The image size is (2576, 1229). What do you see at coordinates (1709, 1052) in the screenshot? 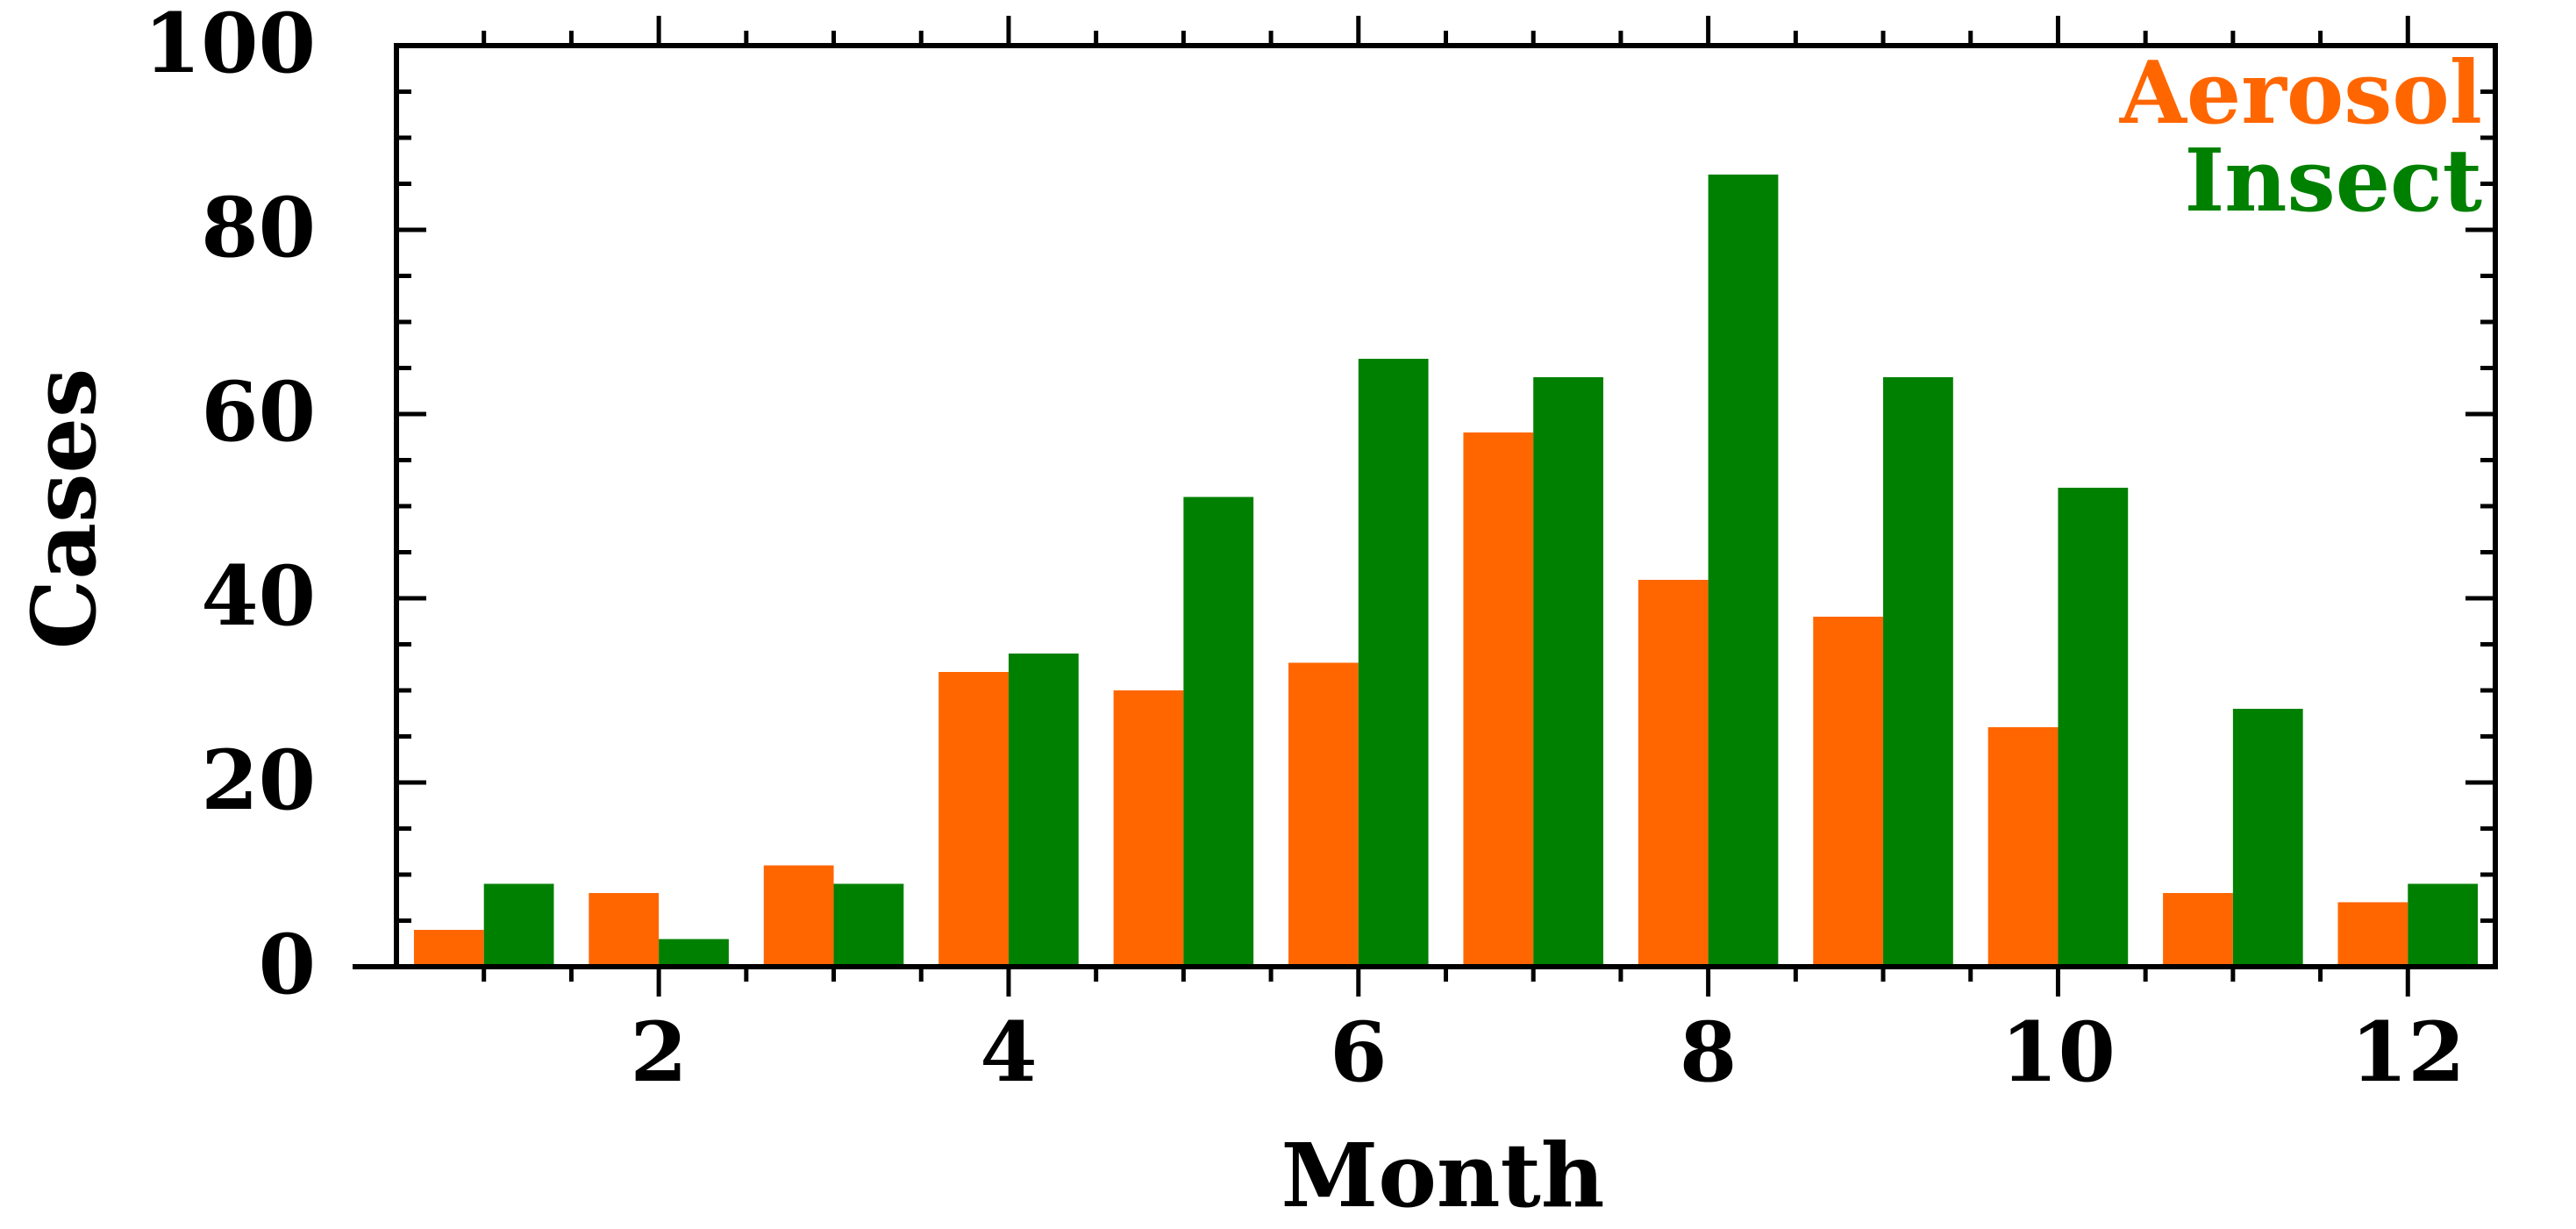
I see `x-tick-label: 8` at bounding box center [1709, 1052].